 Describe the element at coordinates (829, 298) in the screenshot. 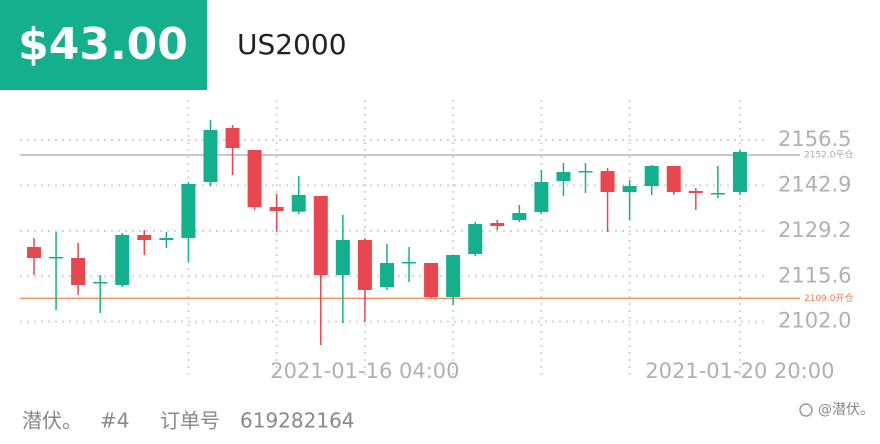

I see `reference-label: 2109.0开仓` at that location.